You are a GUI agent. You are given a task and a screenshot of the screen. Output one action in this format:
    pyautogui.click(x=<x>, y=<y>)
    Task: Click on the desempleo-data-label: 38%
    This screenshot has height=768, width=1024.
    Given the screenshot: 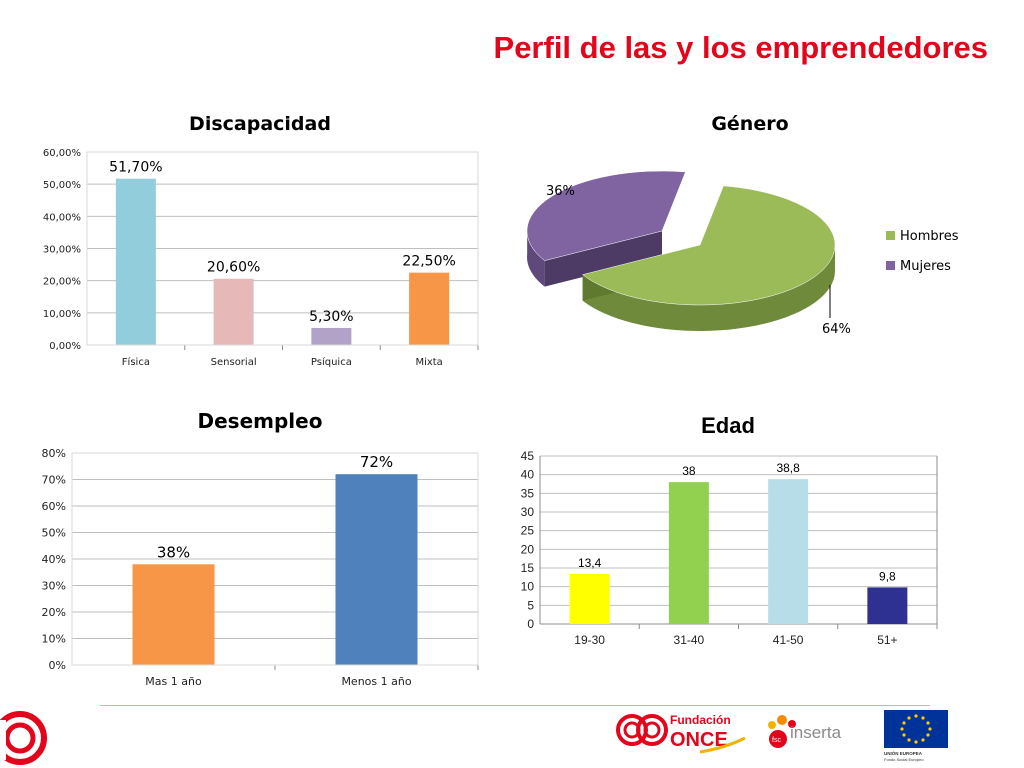 What is the action you would take?
    pyautogui.click(x=173, y=552)
    